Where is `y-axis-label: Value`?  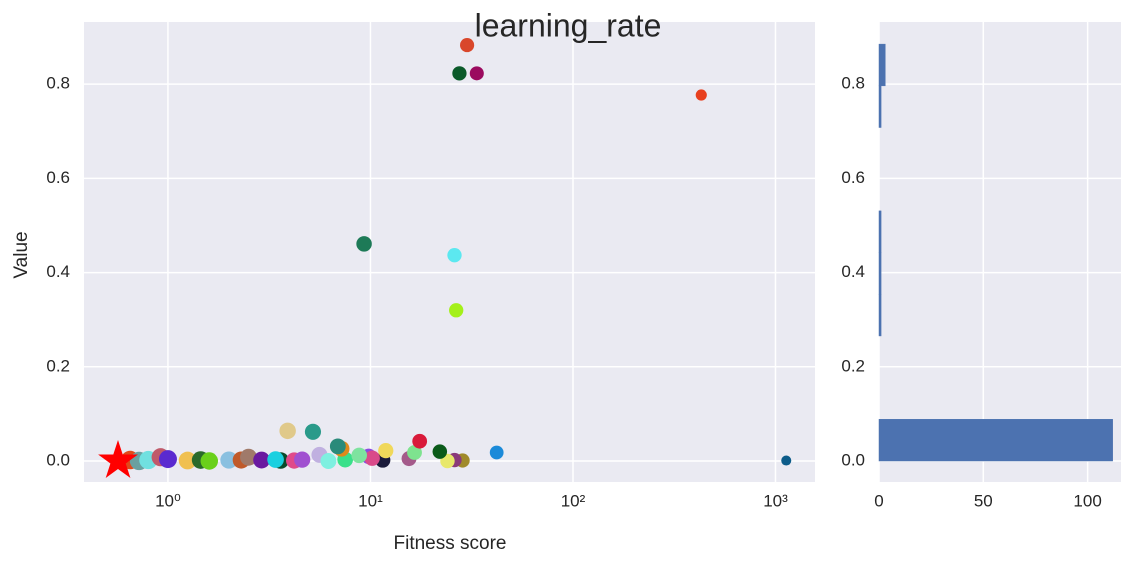 y-axis-label: Value is located at coordinates (21, 254).